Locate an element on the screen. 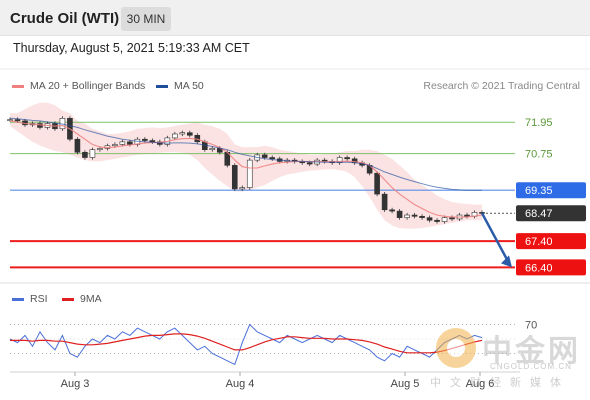  rsi-label: RSI is located at coordinates (39, 299).